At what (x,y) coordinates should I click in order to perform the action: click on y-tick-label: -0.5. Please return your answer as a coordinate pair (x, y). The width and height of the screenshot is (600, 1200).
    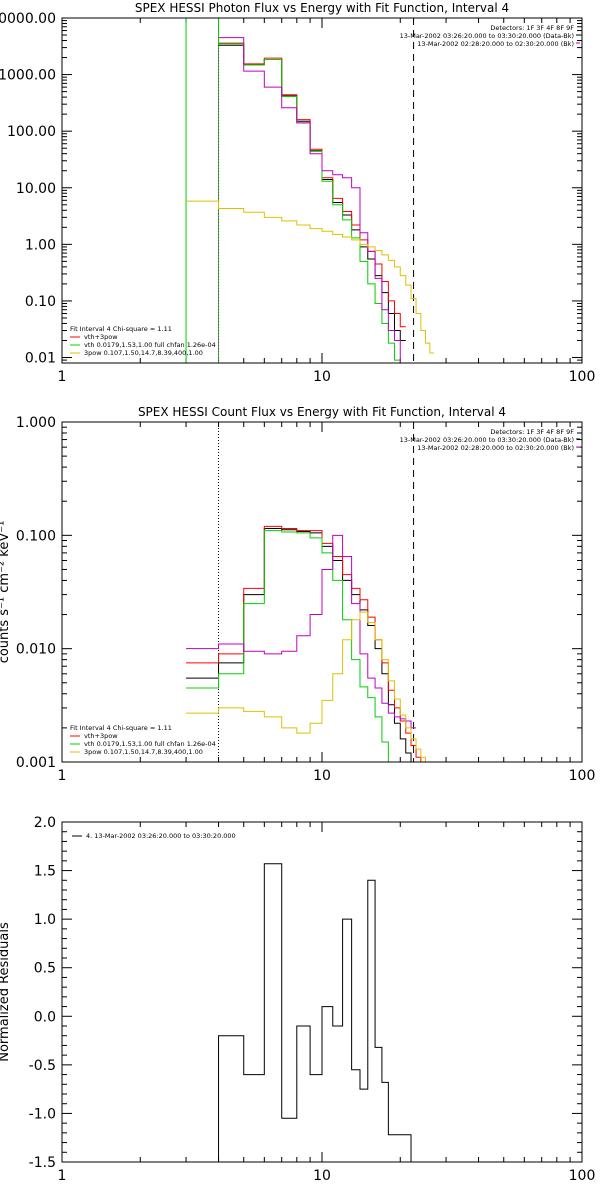
    Looking at the image, I should click on (42, 1066).